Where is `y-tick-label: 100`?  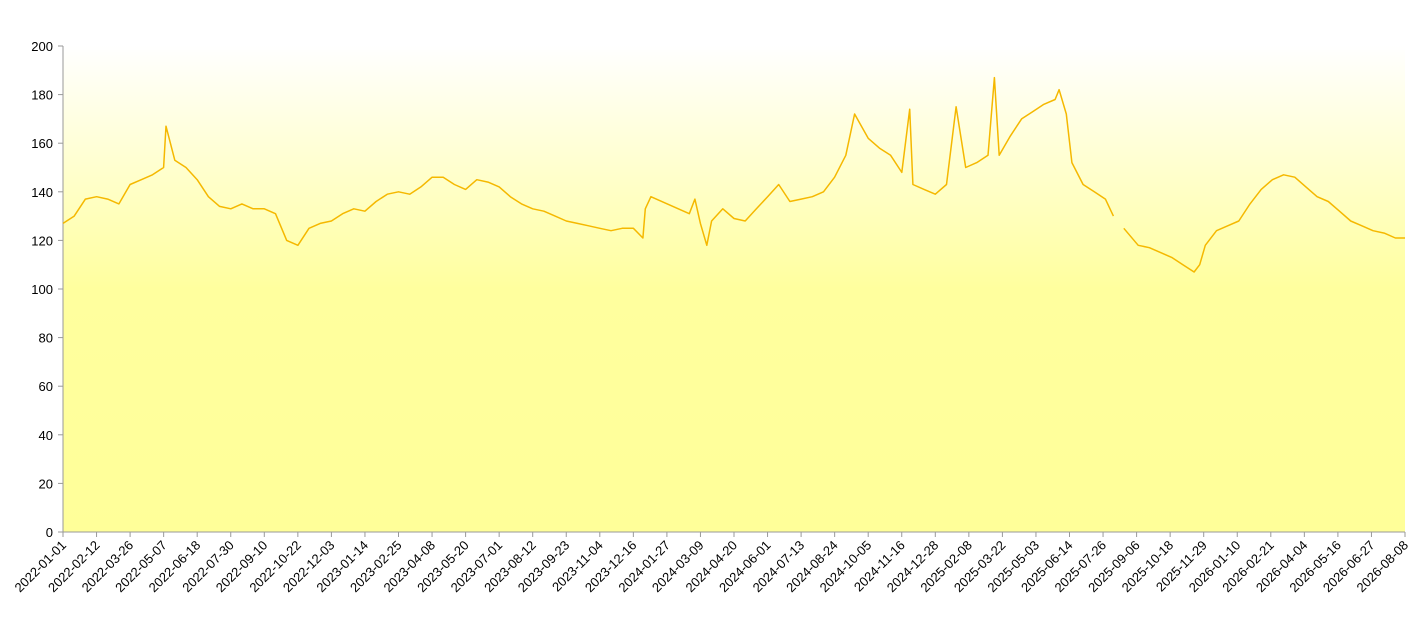
y-tick-label: 100 is located at coordinates (42, 289).